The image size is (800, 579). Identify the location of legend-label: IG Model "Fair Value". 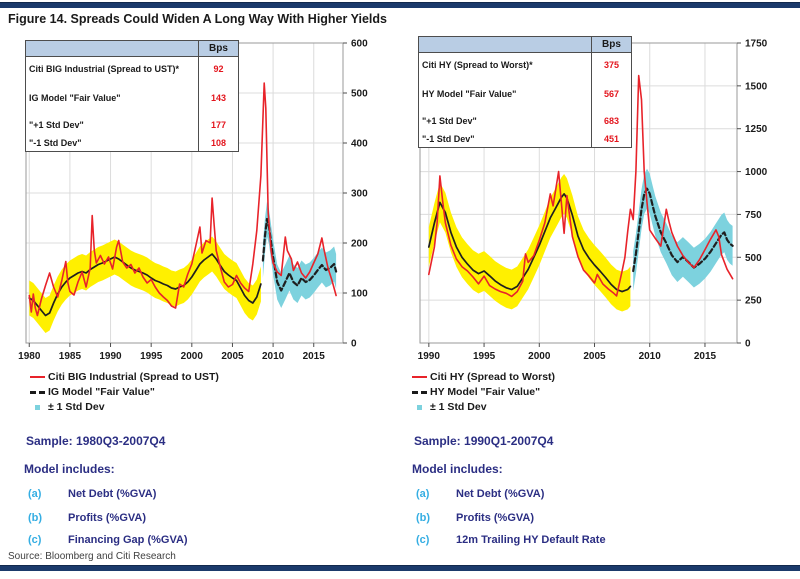
(101, 392).